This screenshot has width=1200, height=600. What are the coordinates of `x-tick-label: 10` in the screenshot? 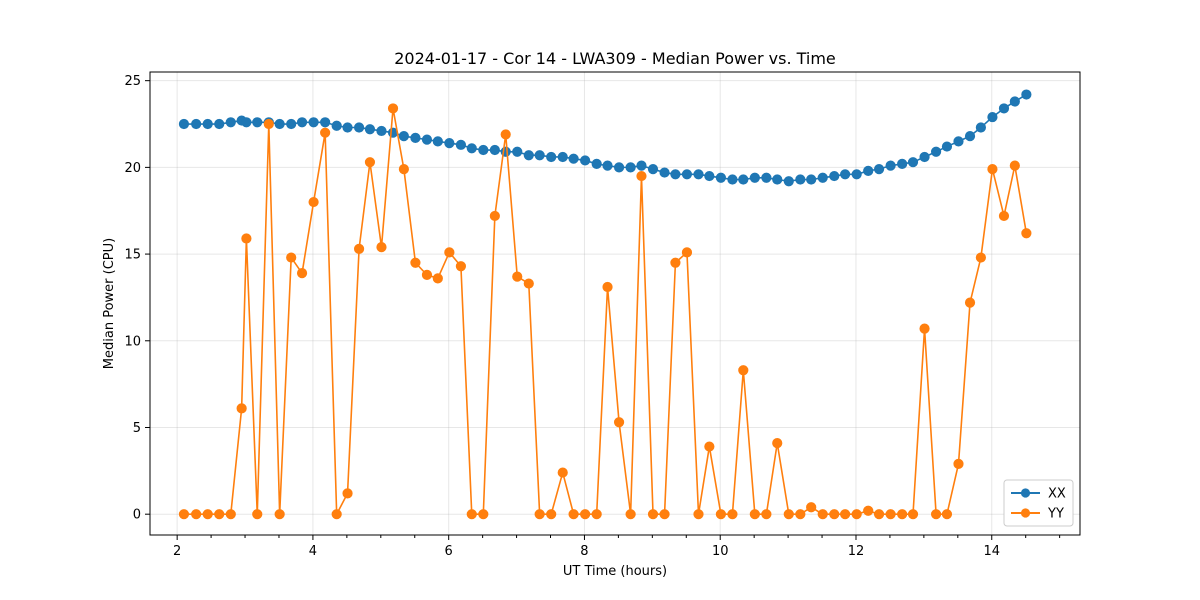 It's located at (720, 551).